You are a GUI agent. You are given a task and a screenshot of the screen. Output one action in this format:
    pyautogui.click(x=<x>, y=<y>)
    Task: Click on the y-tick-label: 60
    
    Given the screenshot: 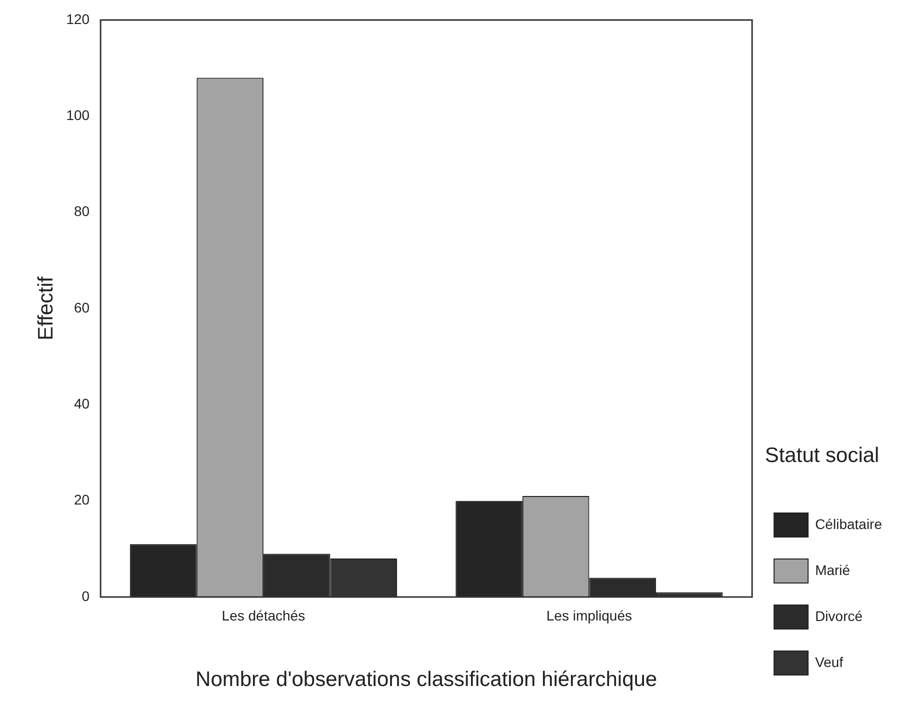 What is the action you would take?
    pyautogui.click(x=82, y=307)
    